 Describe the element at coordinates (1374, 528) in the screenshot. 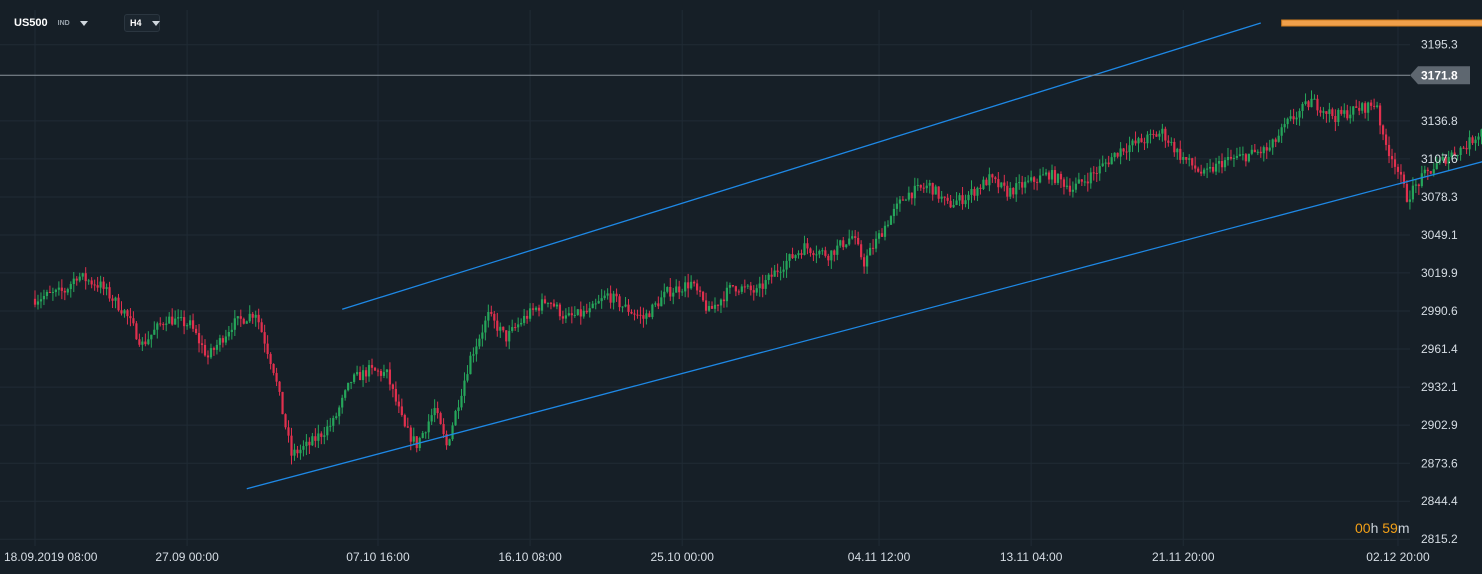

I see `countdown-hours-unit: h` at that location.